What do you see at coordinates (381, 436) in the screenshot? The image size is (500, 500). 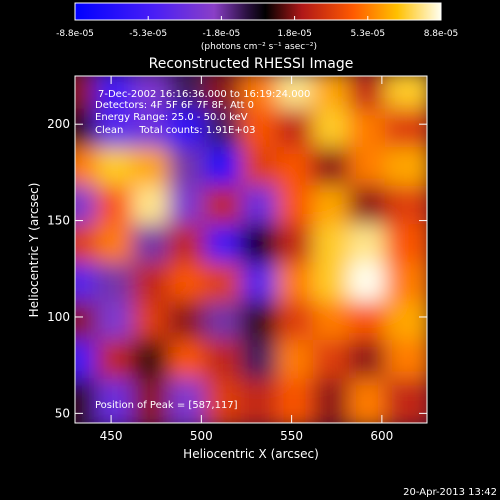 I see `x-tick-label: 600` at bounding box center [381, 436].